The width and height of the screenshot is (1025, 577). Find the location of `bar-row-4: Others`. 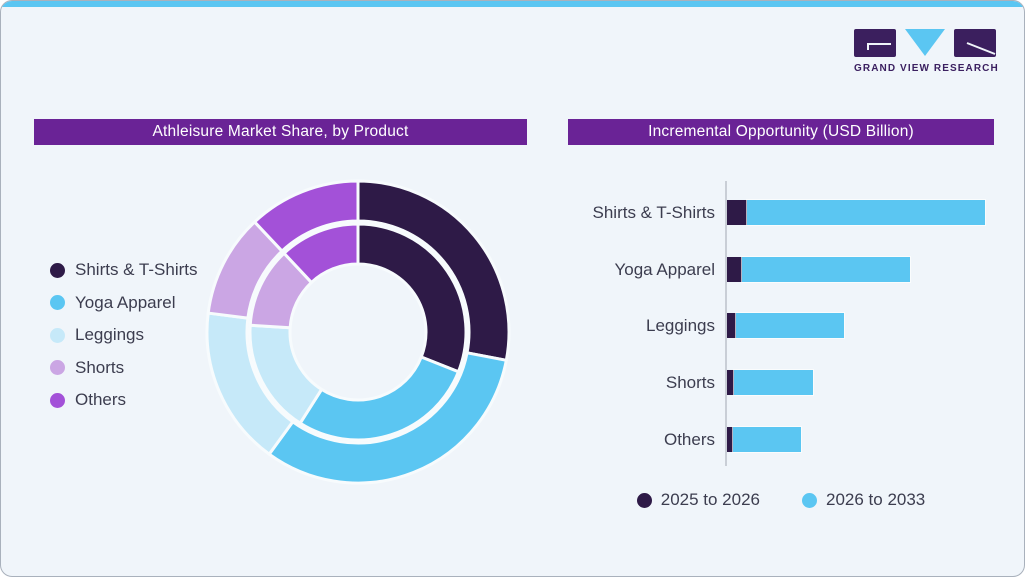

bar-row-4: Others is located at coordinates (791, 439).